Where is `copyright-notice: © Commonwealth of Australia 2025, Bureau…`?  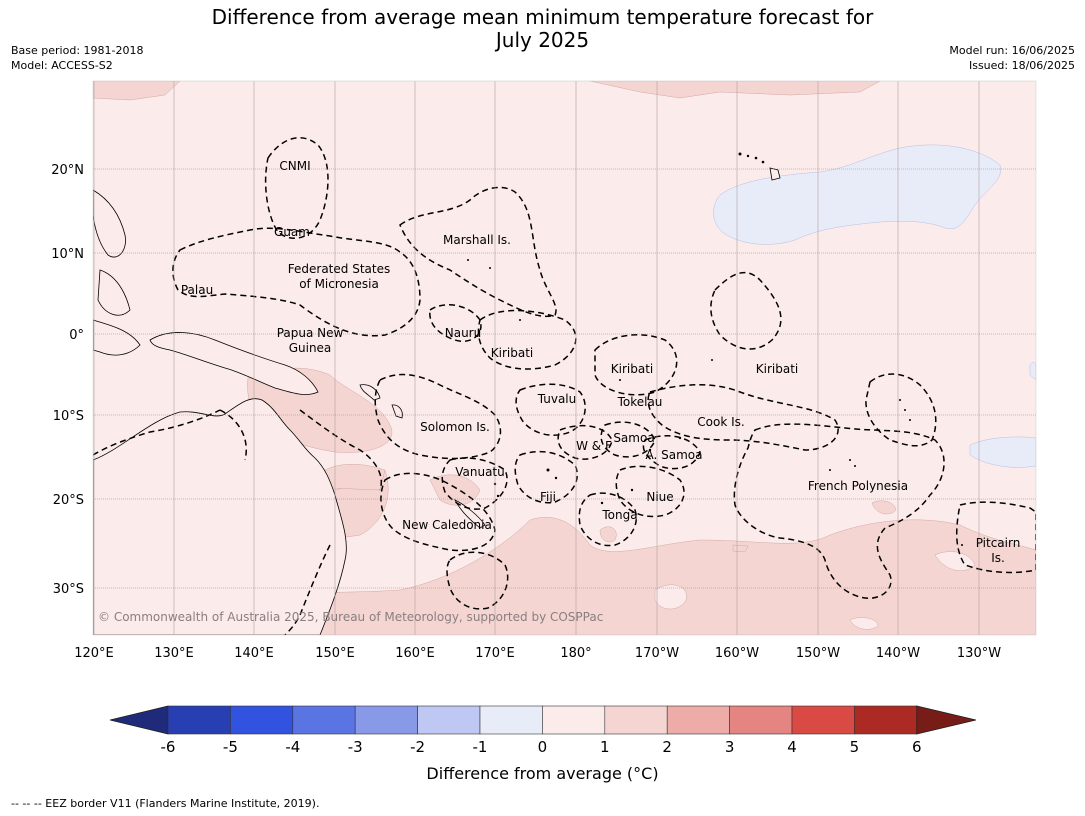 copyright-notice: © Commonwealth of Australia 2025, Bureau… is located at coordinates (350, 617).